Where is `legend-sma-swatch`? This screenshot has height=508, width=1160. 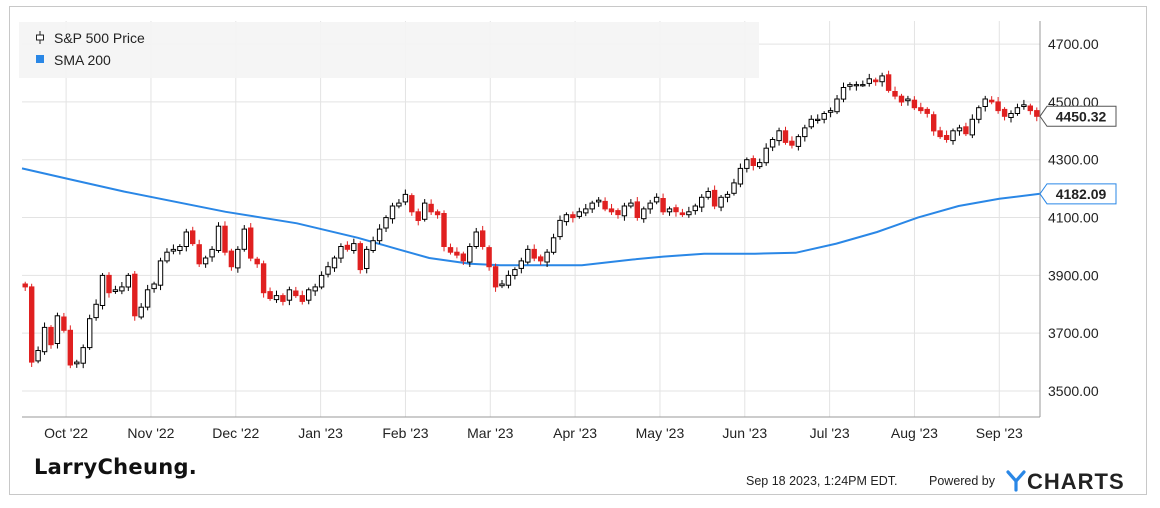
legend-sma-swatch is located at coordinates (40, 59).